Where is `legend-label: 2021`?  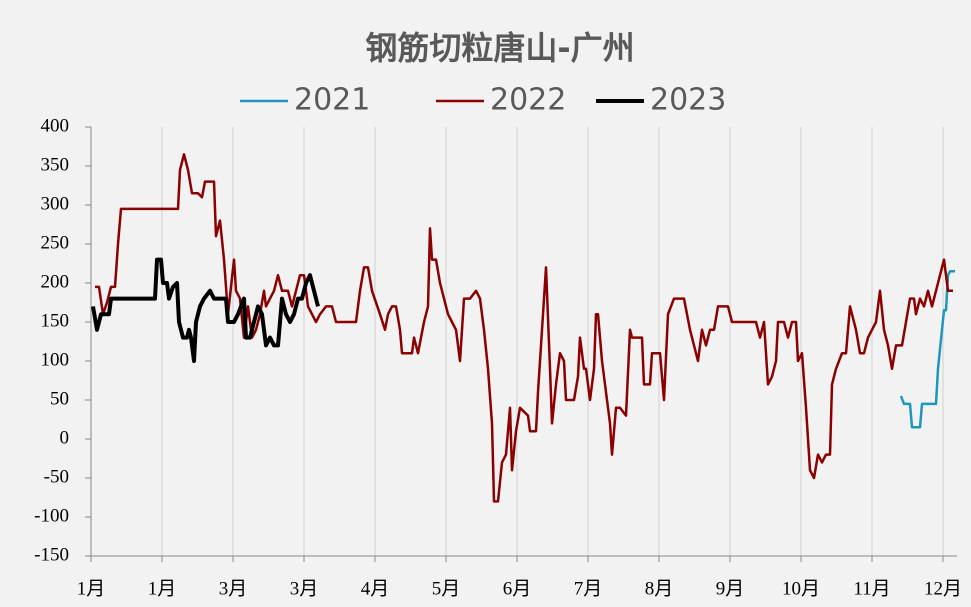 legend-label: 2021 is located at coordinates (332, 100).